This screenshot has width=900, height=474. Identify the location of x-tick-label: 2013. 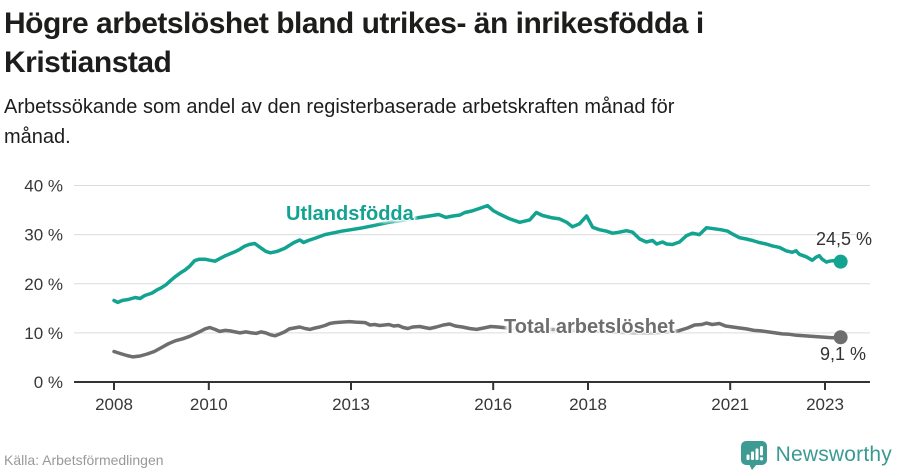
(351, 404).